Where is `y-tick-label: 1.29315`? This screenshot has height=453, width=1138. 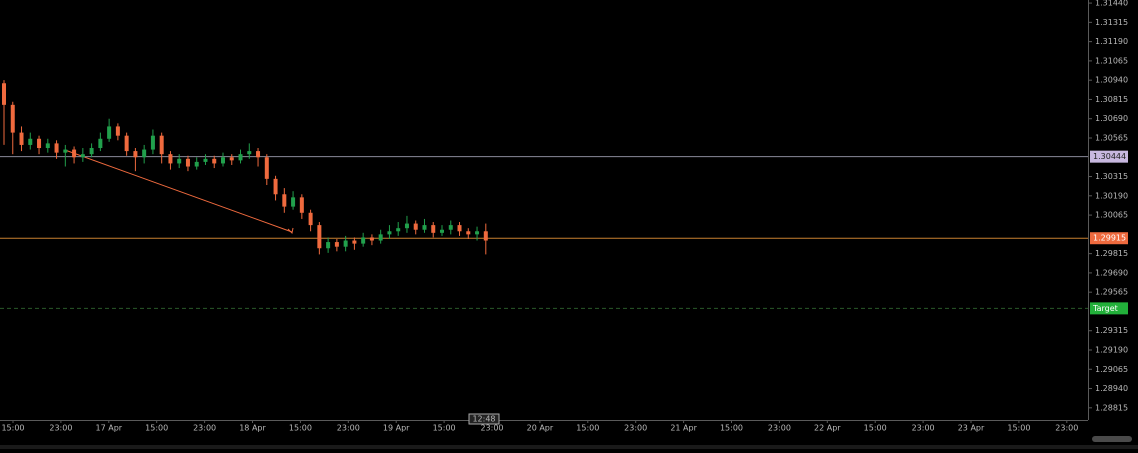 y-tick-label: 1.29315 is located at coordinates (1111, 330).